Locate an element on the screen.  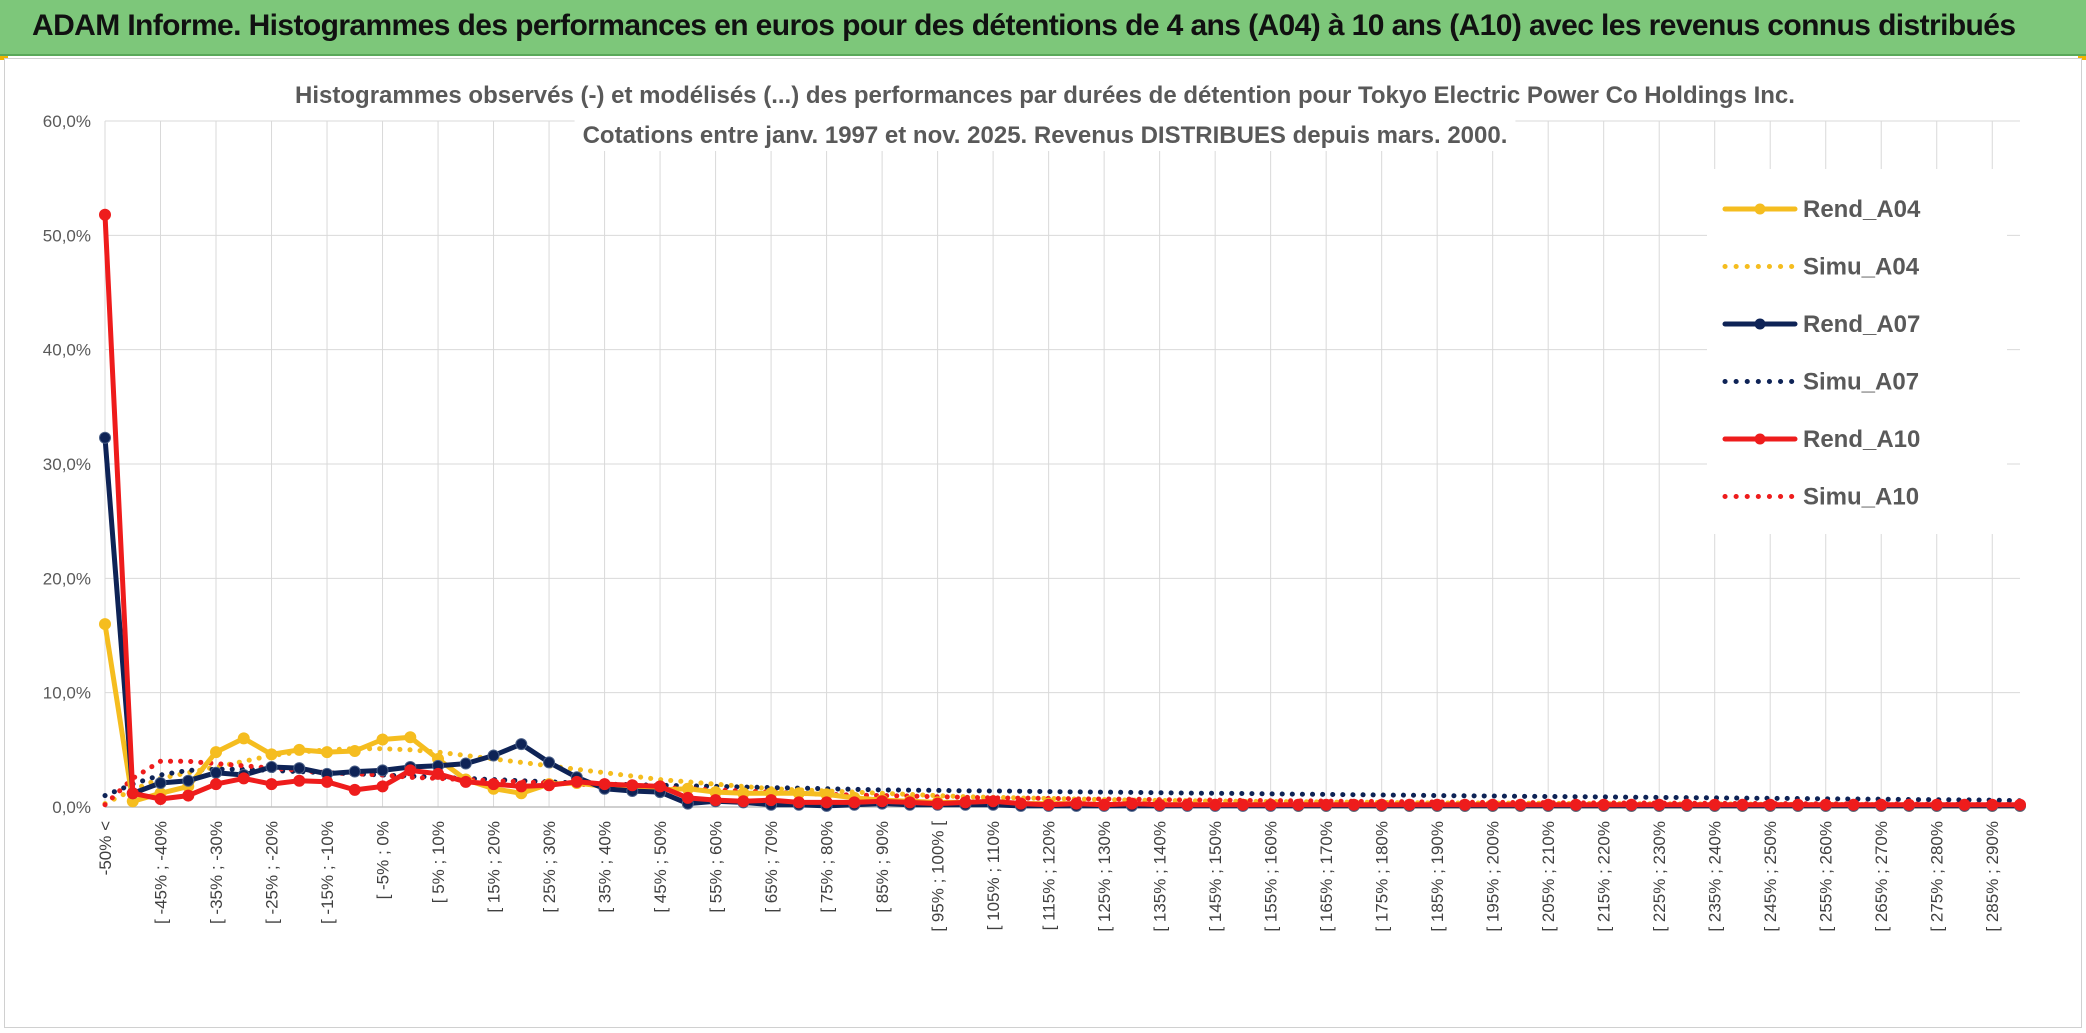
legend-marker-rend_a07 is located at coordinates (1760, 324).